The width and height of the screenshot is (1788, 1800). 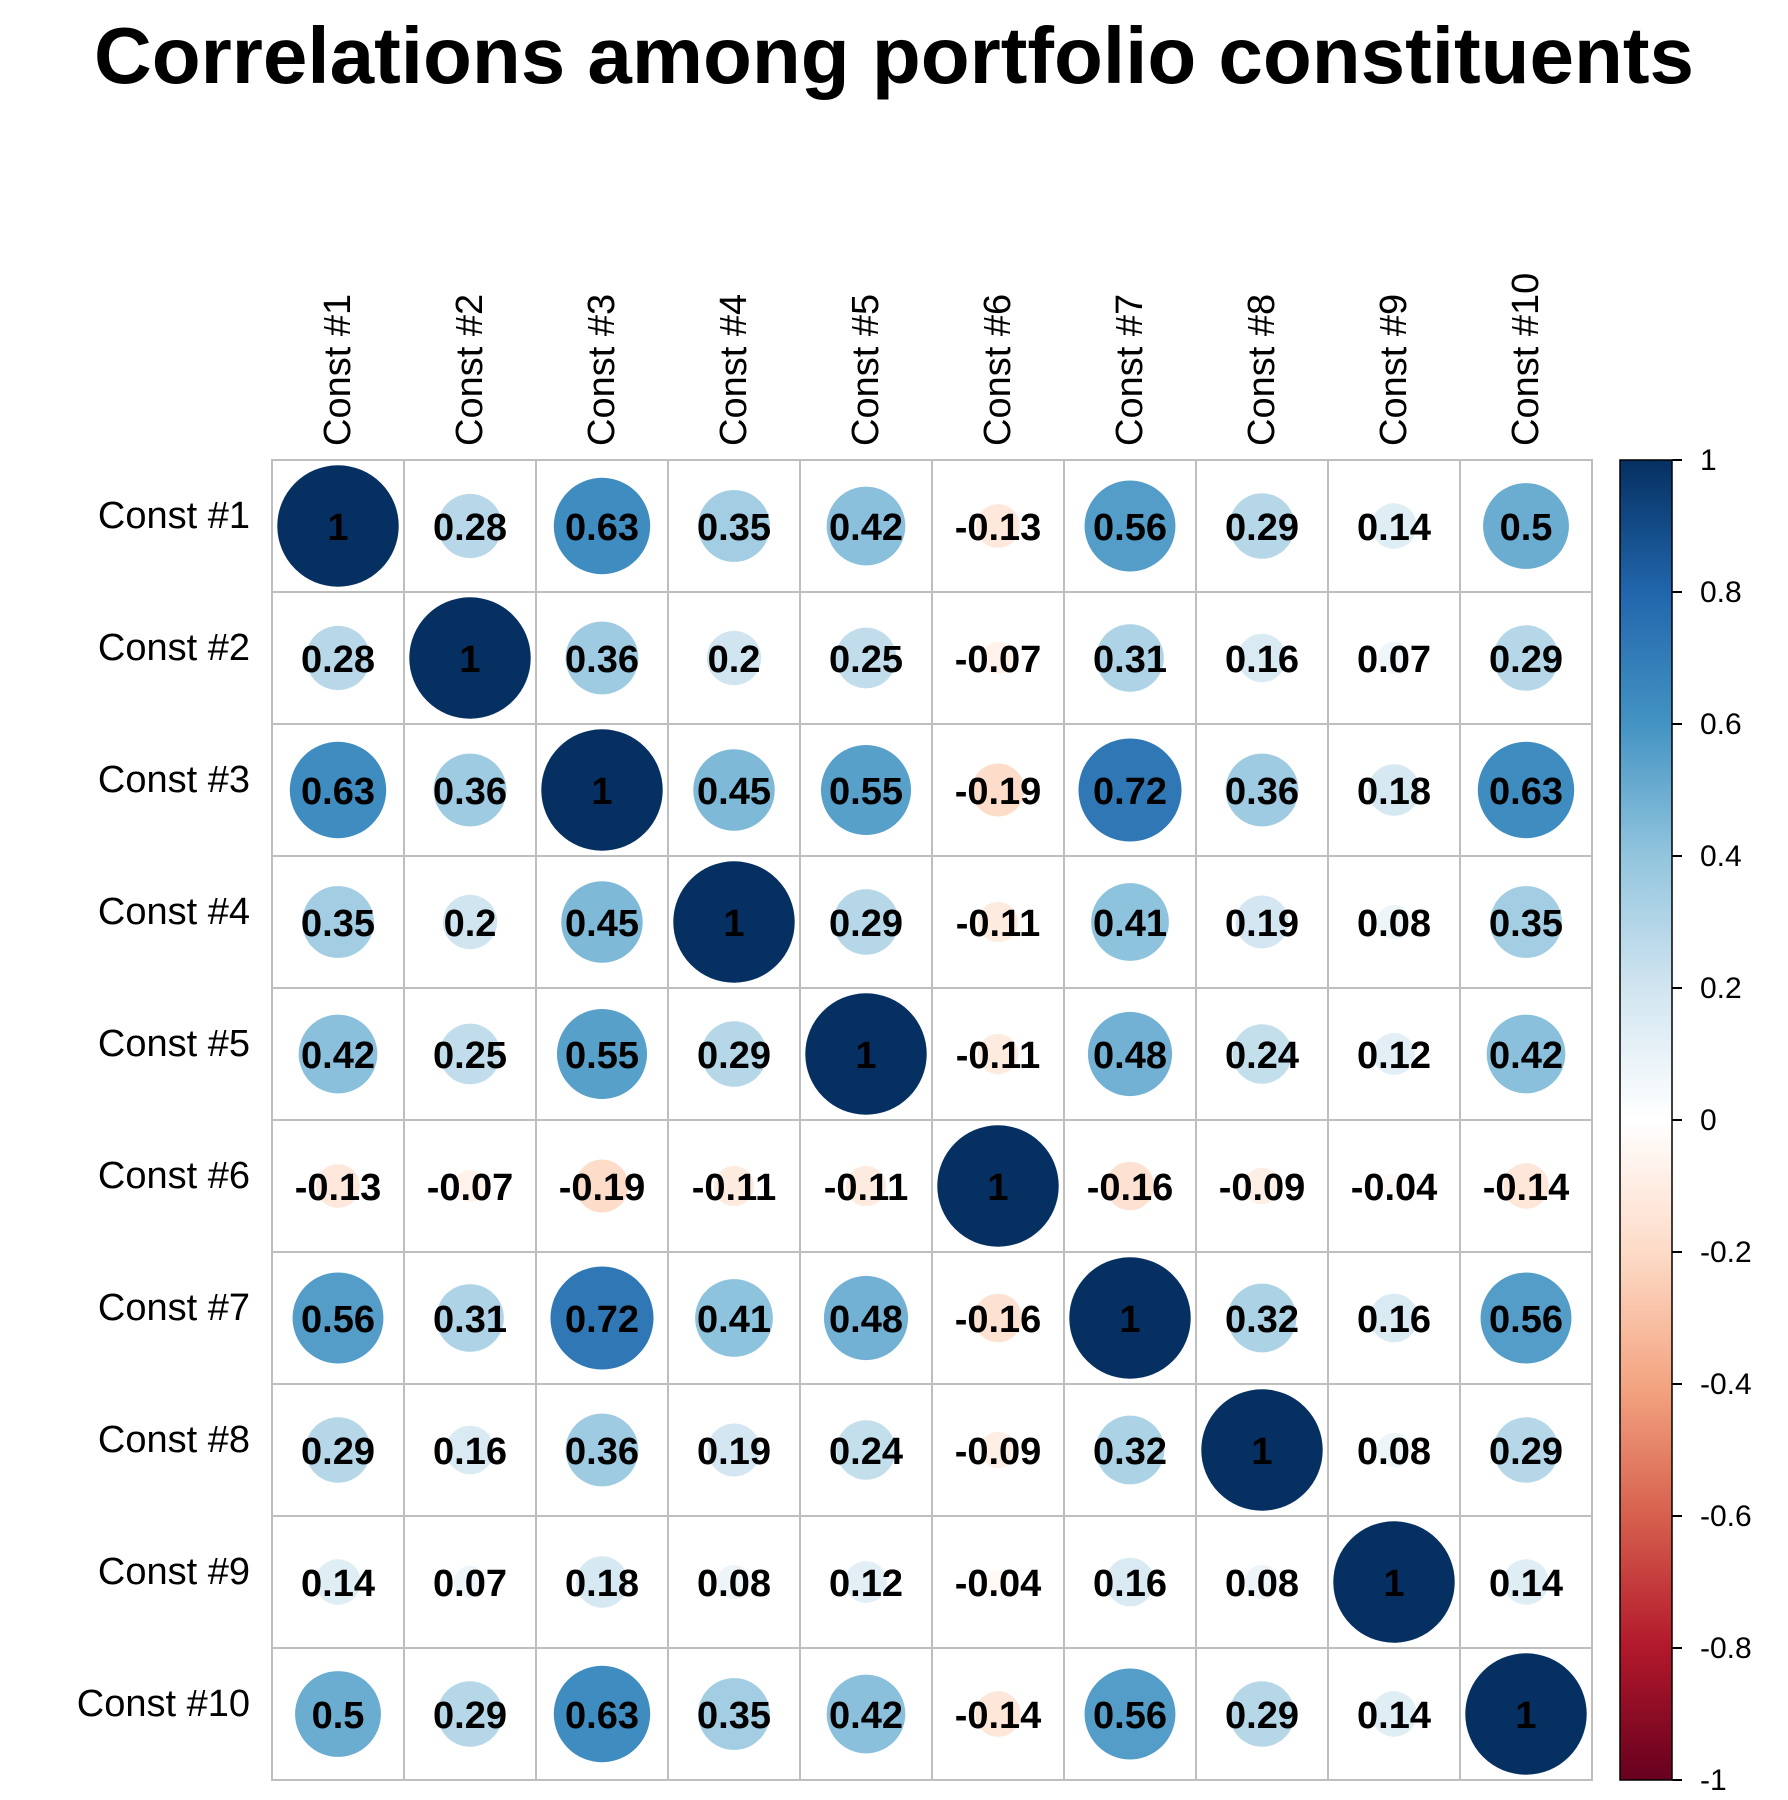 What do you see at coordinates (1394, 370) in the screenshot?
I see `column-label: Const #9` at bounding box center [1394, 370].